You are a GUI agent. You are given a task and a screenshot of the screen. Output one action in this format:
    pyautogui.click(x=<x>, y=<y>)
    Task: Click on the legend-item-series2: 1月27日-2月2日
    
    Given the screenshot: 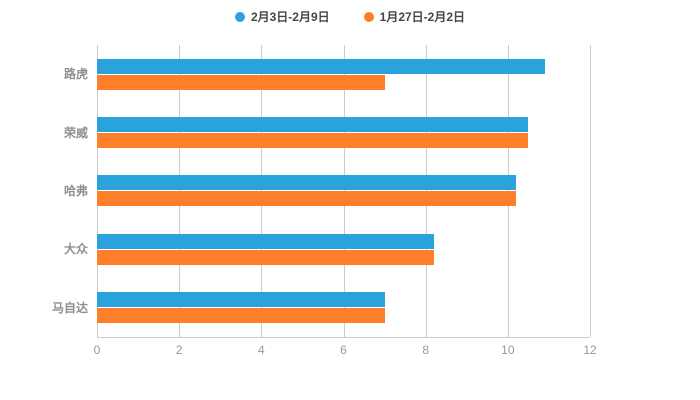 What is the action you would take?
    pyautogui.click(x=414, y=16)
    